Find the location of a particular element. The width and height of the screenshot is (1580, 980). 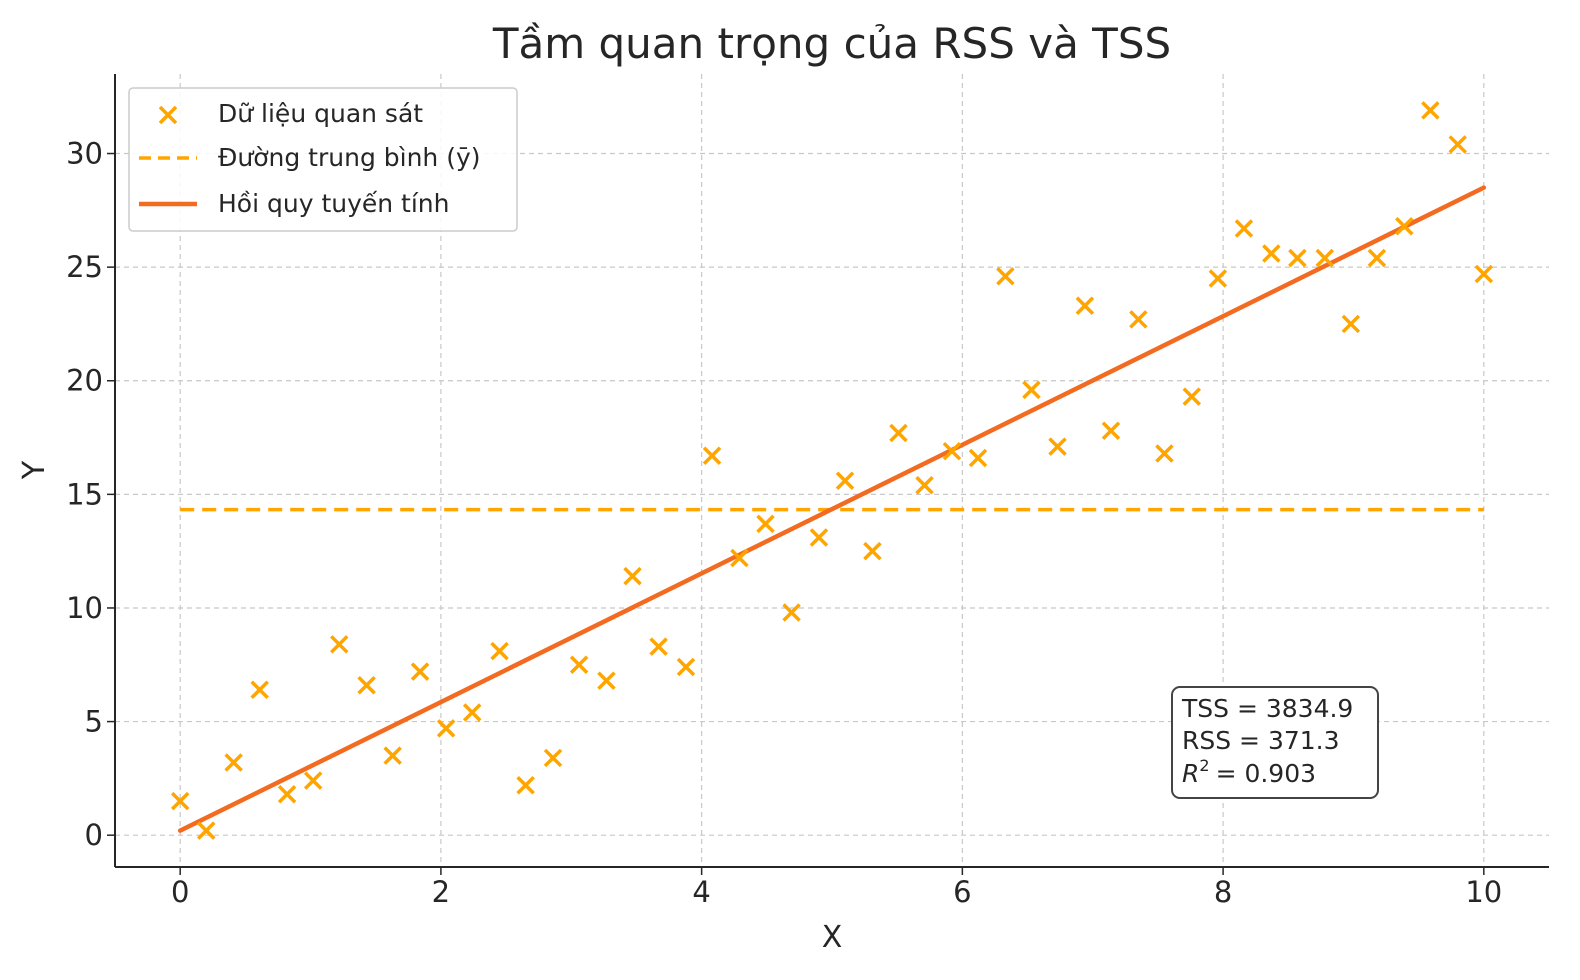

y-tick-label: 10 is located at coordinates (84, 608).